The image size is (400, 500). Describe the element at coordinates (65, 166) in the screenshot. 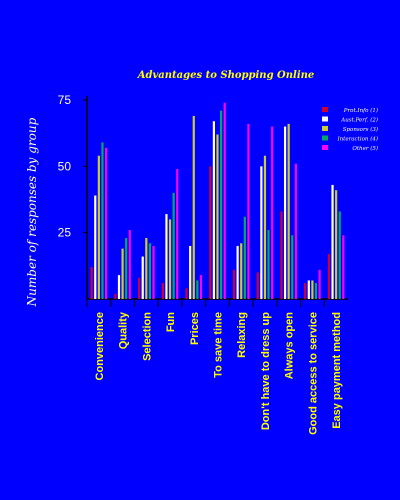

I see `y-tick-label: 50` at that location.